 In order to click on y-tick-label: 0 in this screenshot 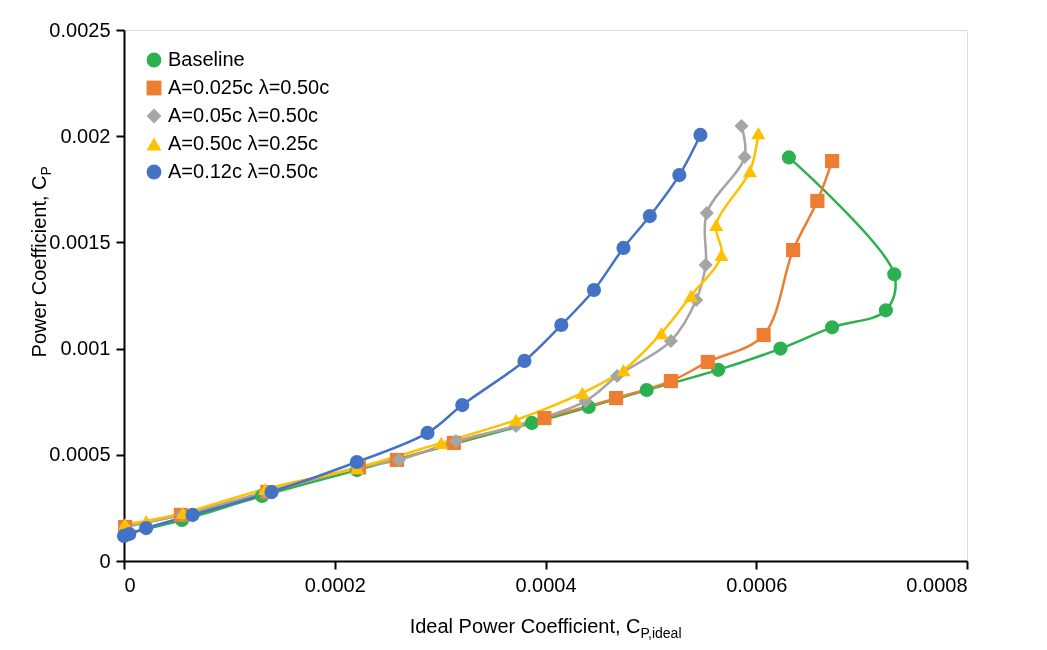, I will do `click(105, 560)`.